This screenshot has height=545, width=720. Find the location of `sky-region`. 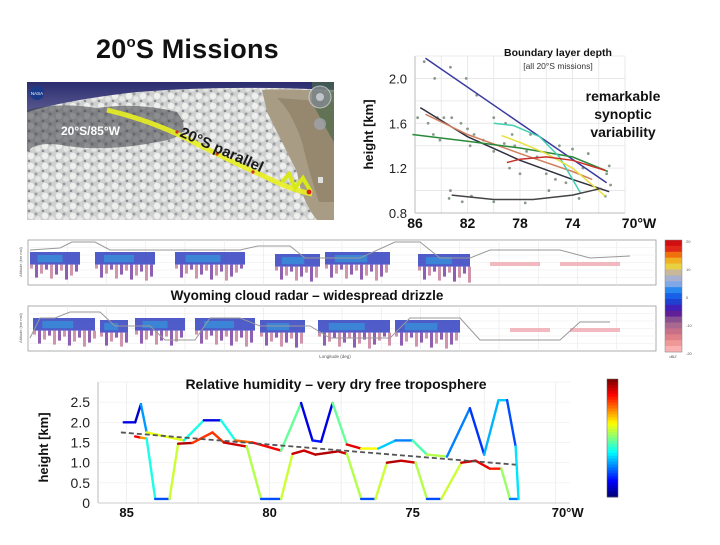

sky-region is located at coordinates (180, 97).